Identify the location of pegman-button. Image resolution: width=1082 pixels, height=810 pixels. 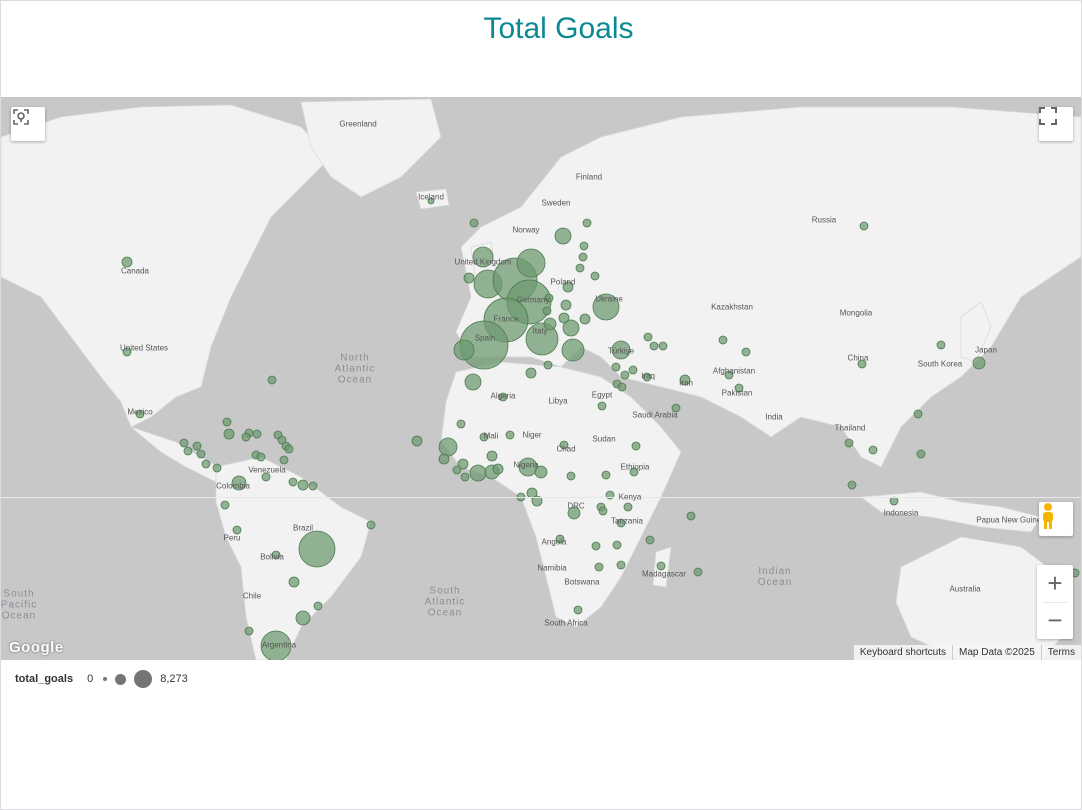
(1056, 519).